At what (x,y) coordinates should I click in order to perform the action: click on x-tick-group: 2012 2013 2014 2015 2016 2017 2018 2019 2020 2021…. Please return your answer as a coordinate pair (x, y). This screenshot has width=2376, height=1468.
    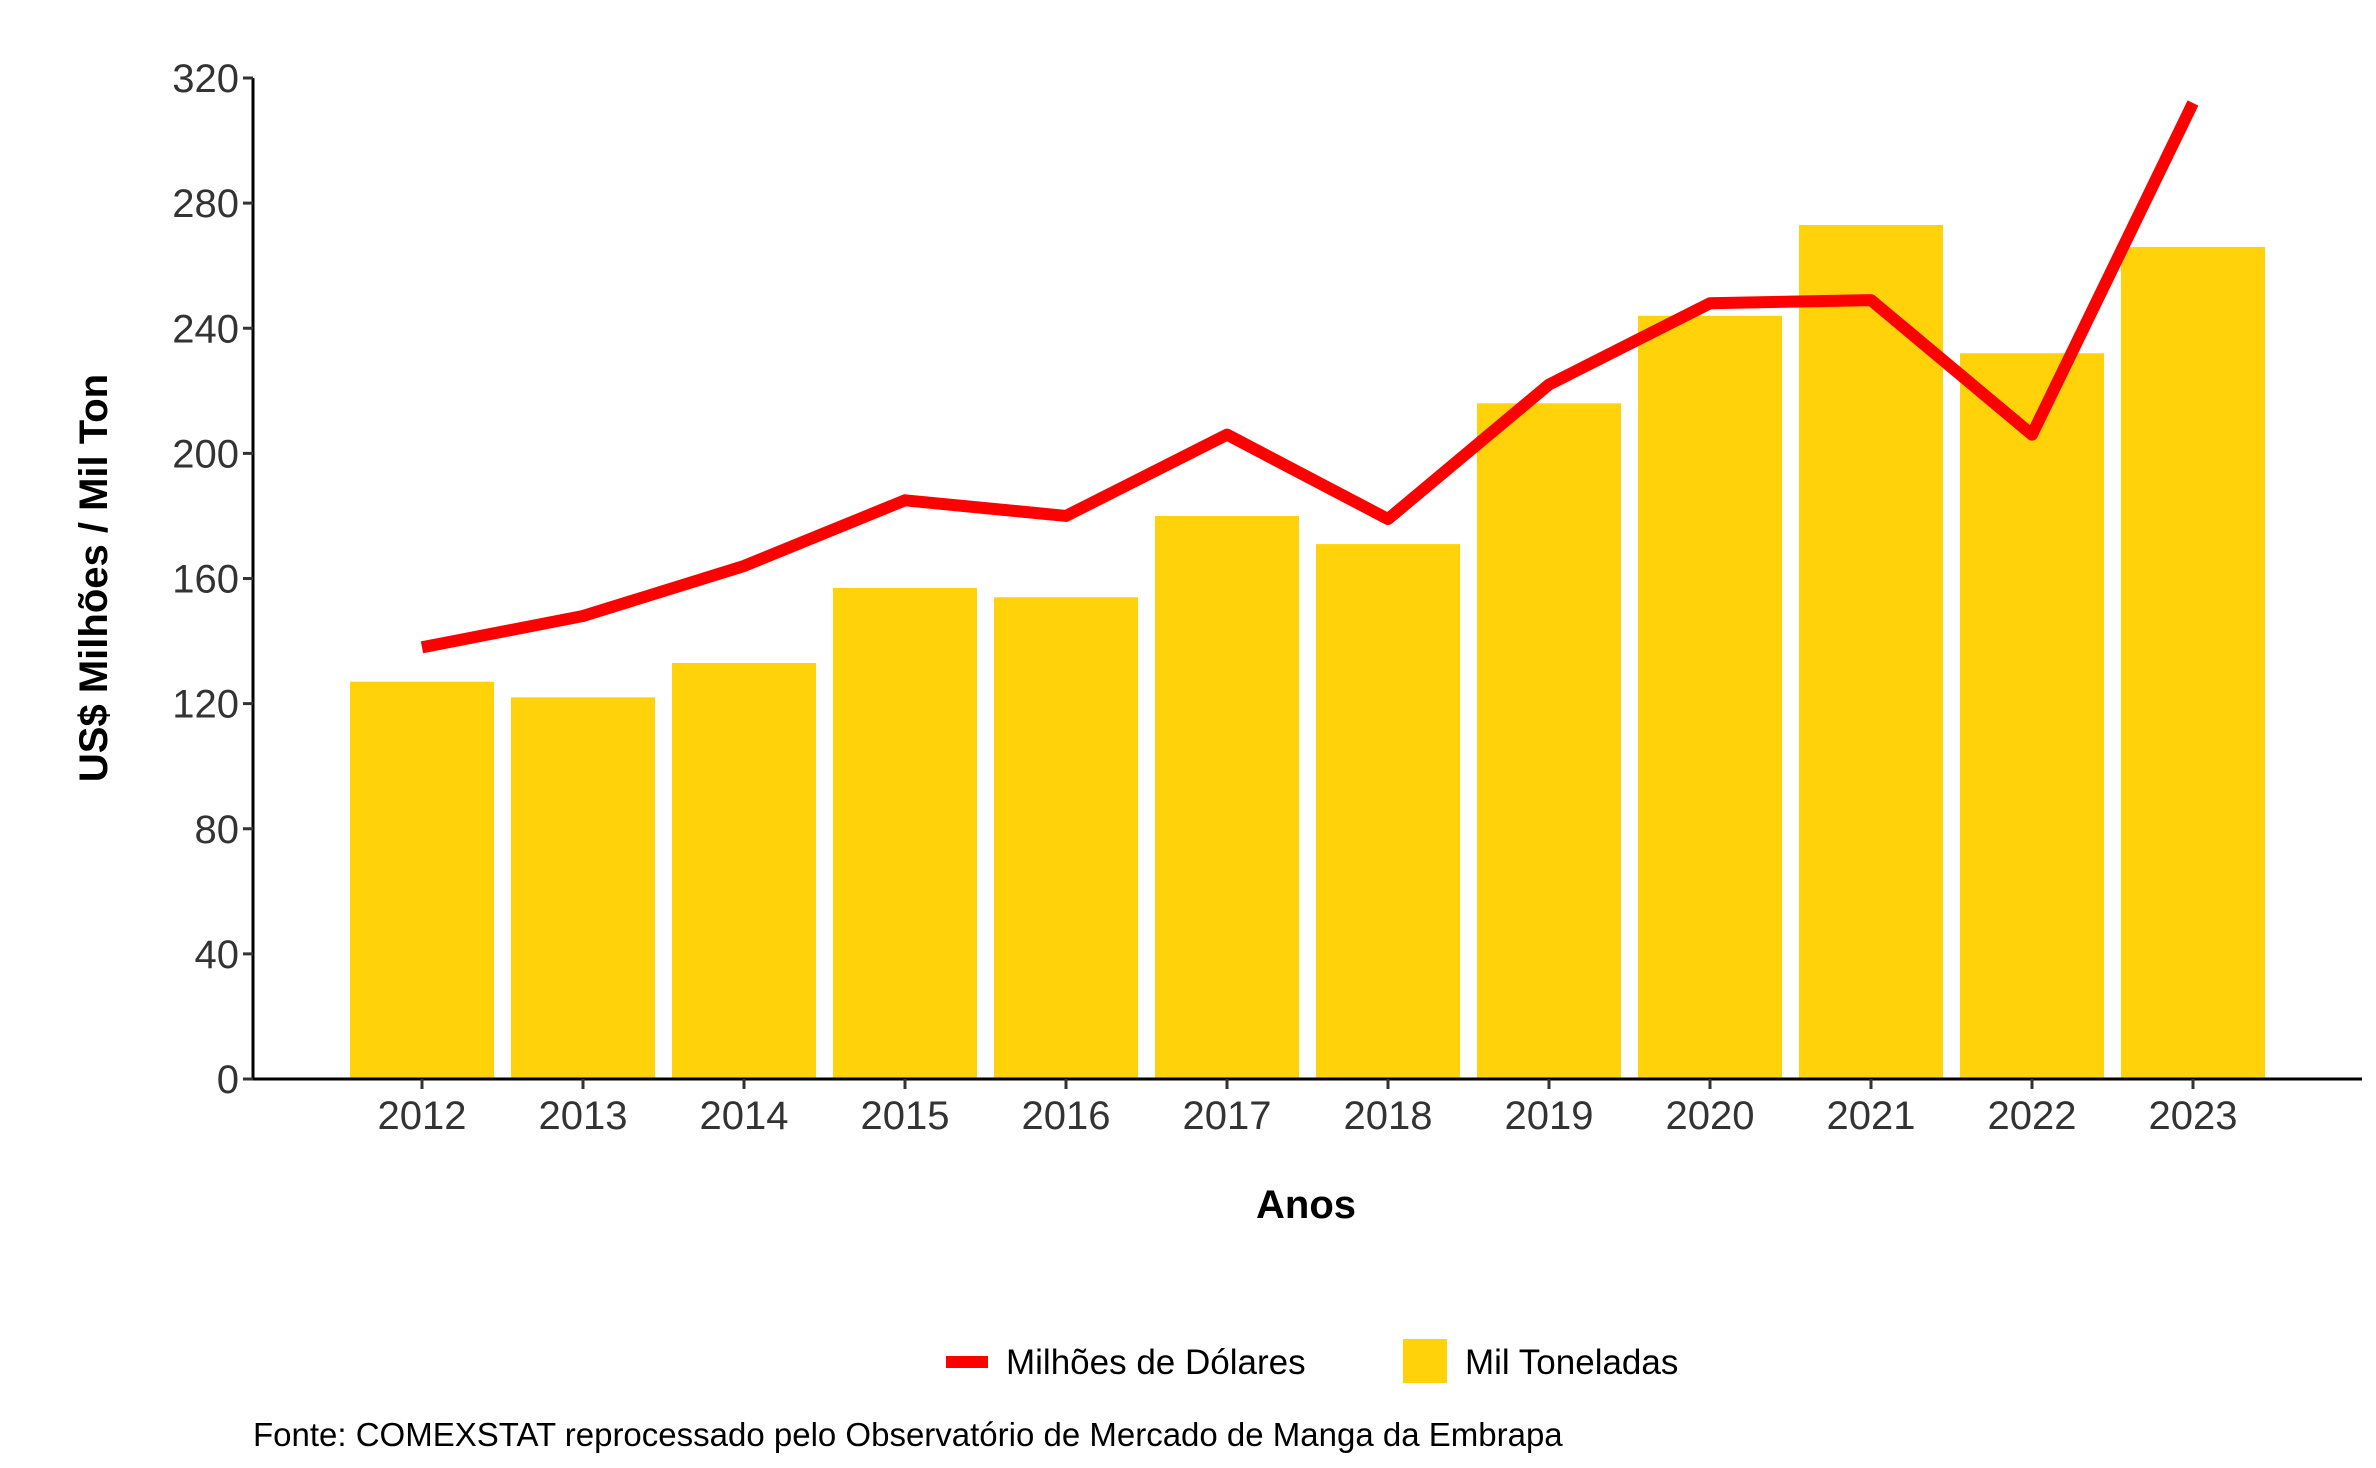
    Looking at the image, I should click on (1308, 1108).